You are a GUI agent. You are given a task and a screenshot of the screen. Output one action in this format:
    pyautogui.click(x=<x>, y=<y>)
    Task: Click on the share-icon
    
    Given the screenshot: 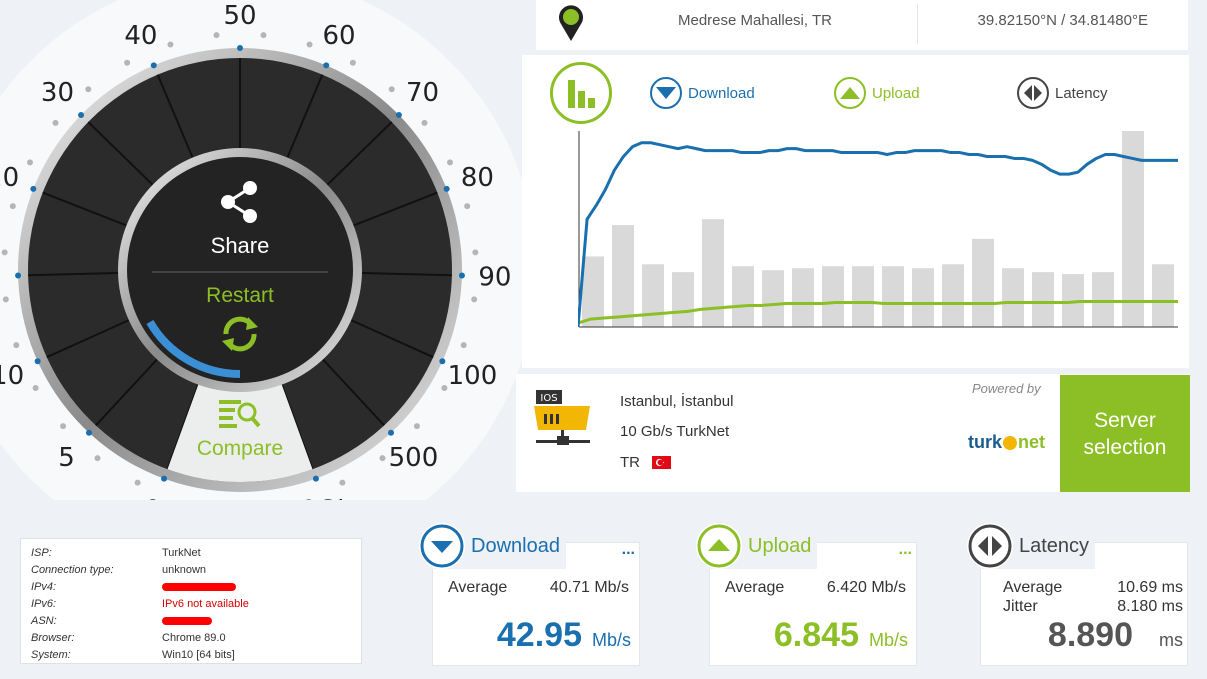 What is the action you would take?
    pyautogui.click(x=239, y=202)
    